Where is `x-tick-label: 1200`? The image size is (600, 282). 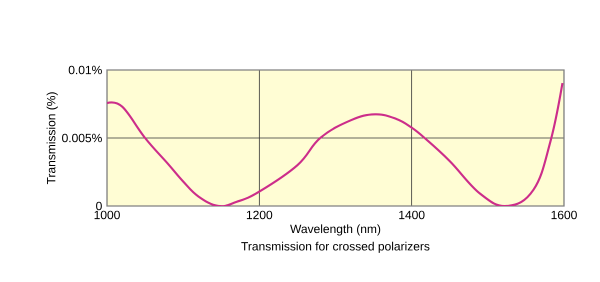
x-tick-label: 1200 is located at coordinates (259, 215).